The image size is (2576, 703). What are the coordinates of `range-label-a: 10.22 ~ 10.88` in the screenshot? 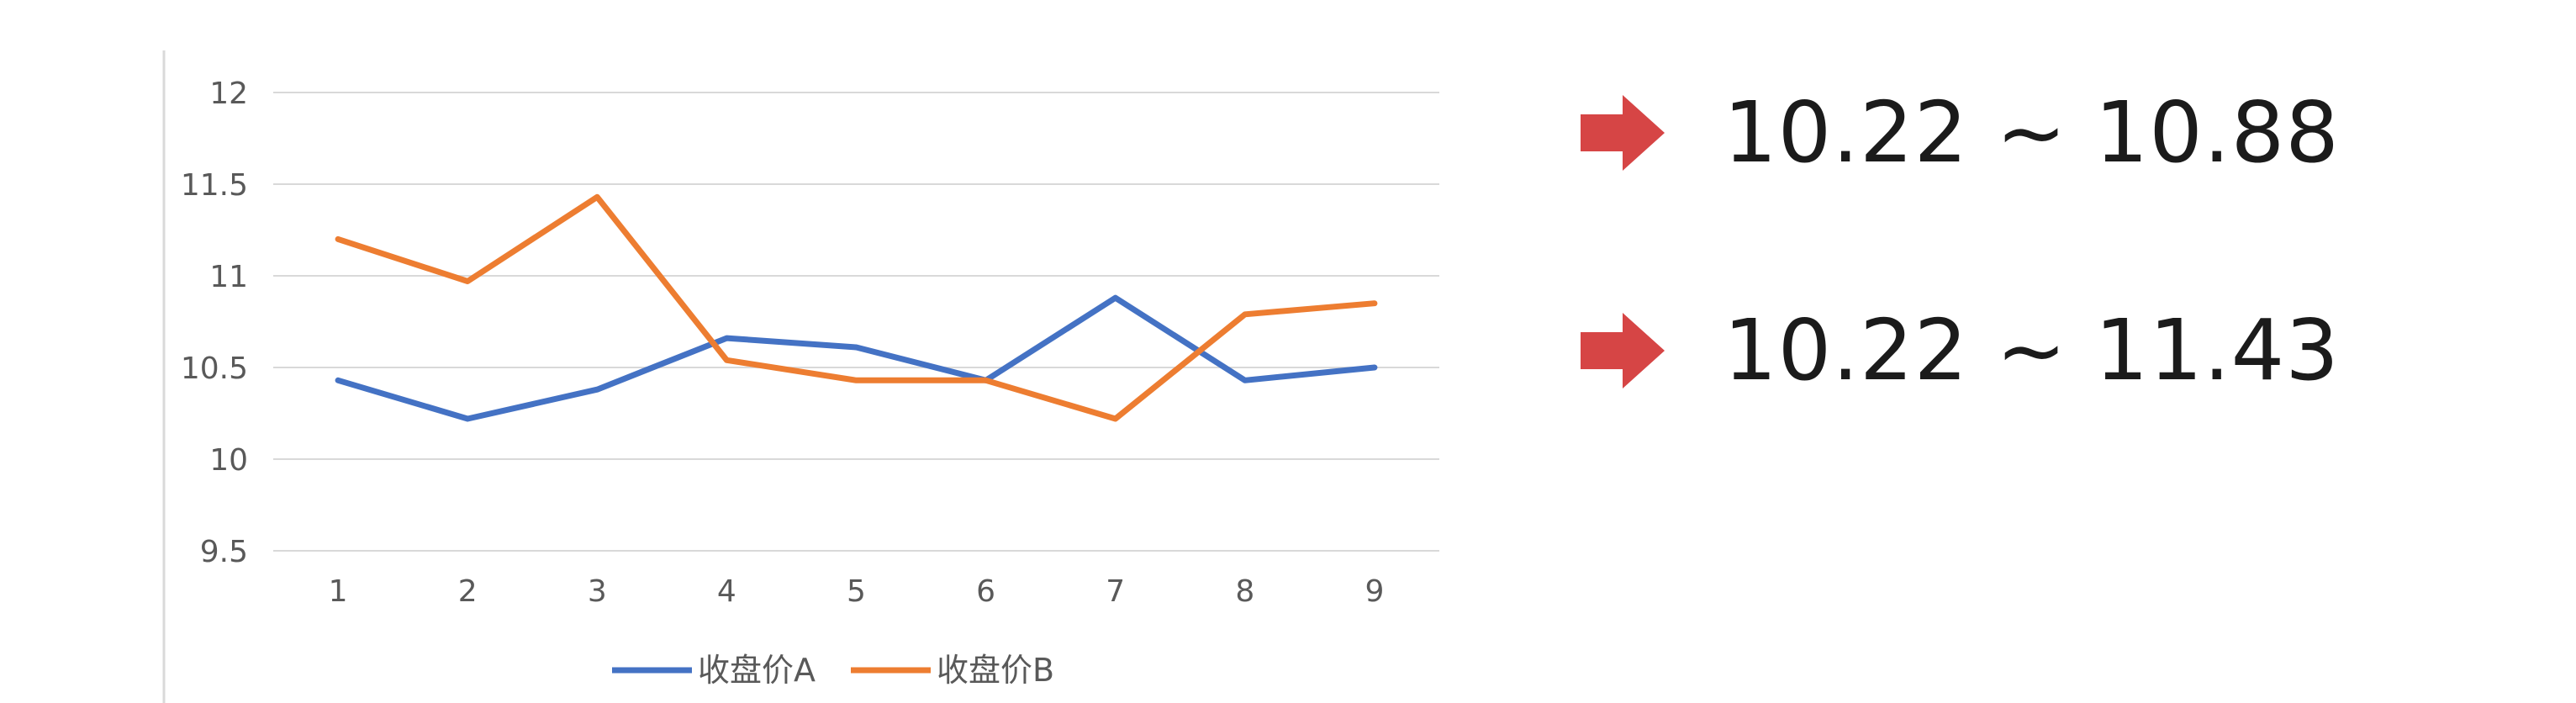 It's located at (2032, 133).